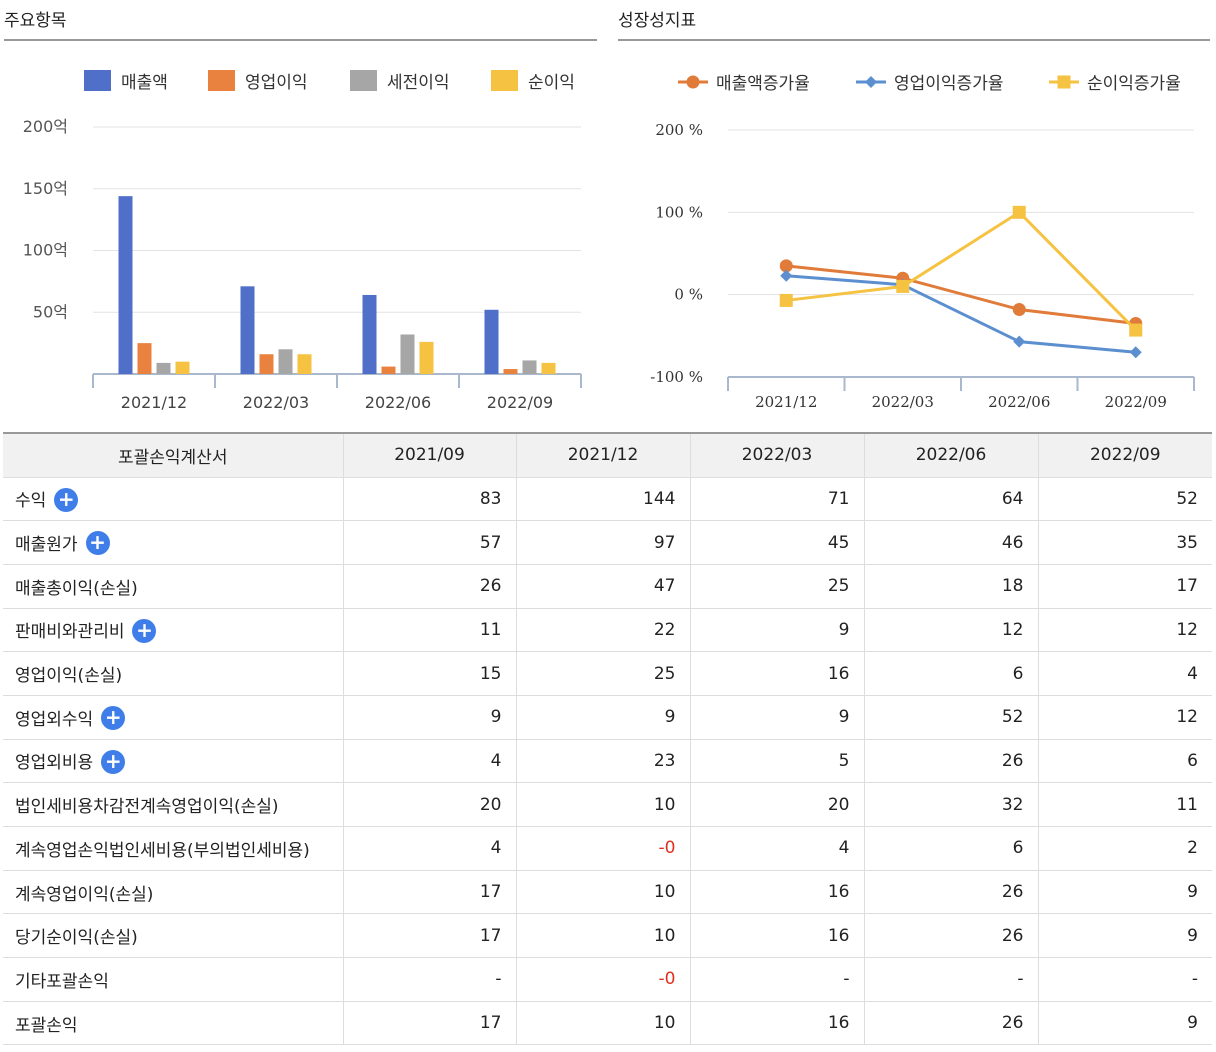 This screenshot has width=1216, height=1052. Describe the element at coordinates (914, 40) in the screenshot. I see `right-panel-divider` at that location.